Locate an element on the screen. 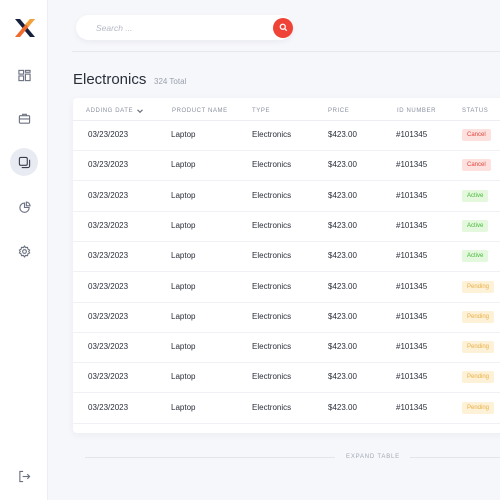 The height and width of the screenshot is (500, 500). briefcase-icon is located at coordinates (24, 118).